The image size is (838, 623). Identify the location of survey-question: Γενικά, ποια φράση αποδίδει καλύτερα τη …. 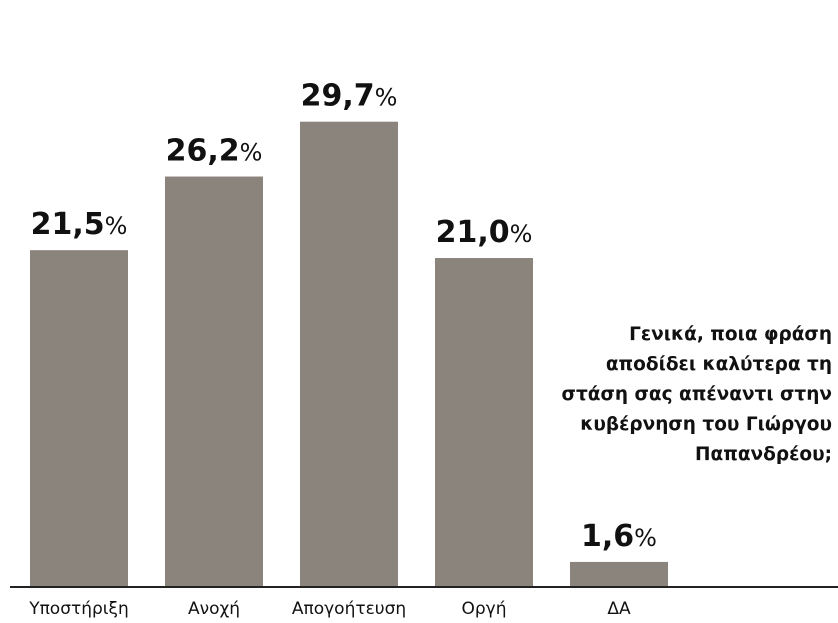
(667, 395).